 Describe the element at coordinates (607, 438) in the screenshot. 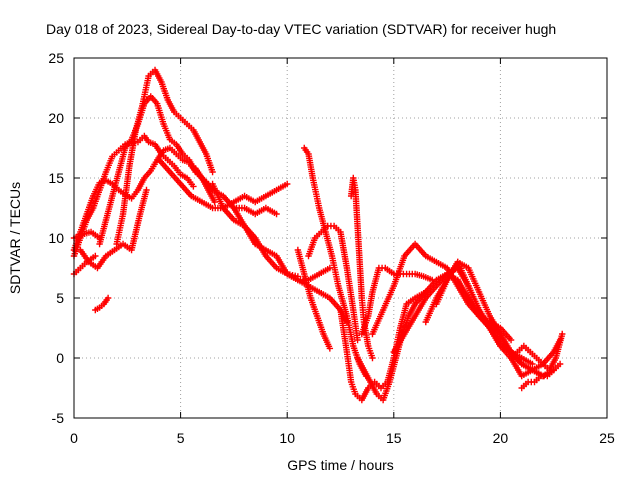

I see `x-tick-label: 25` at that location.